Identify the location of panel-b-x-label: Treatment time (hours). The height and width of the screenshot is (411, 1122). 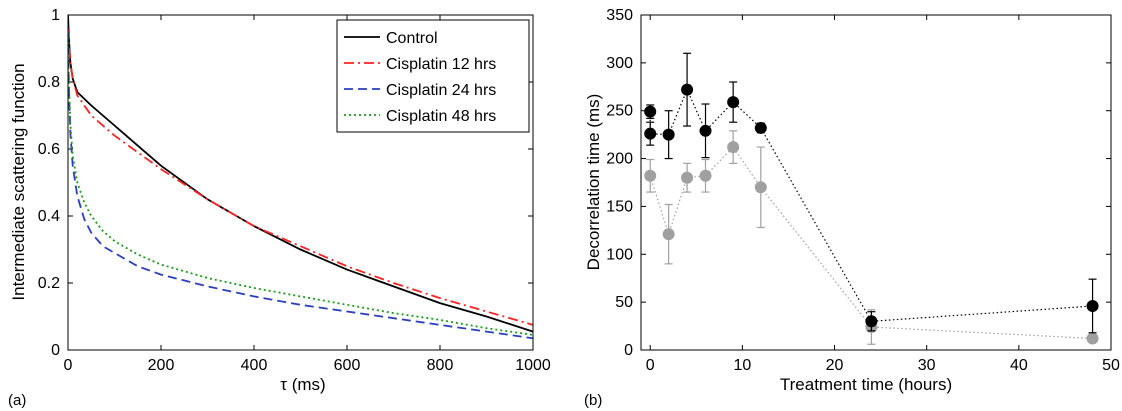
(866, 384).